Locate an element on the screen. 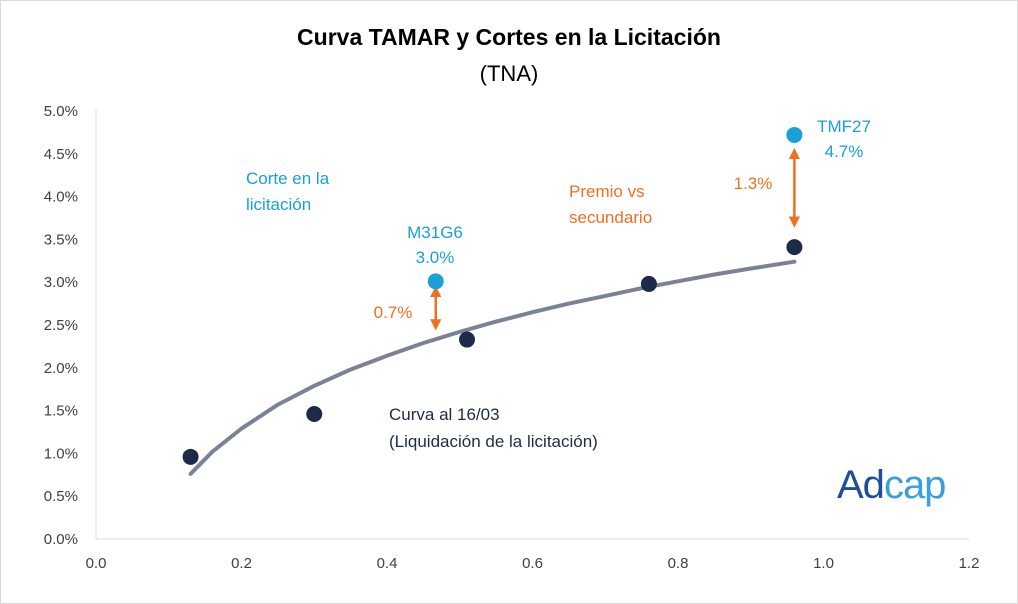 The width and height of the screenshot is (1018, 604). adcap-logo-text: Adcap is located at coordinates (891, 485).